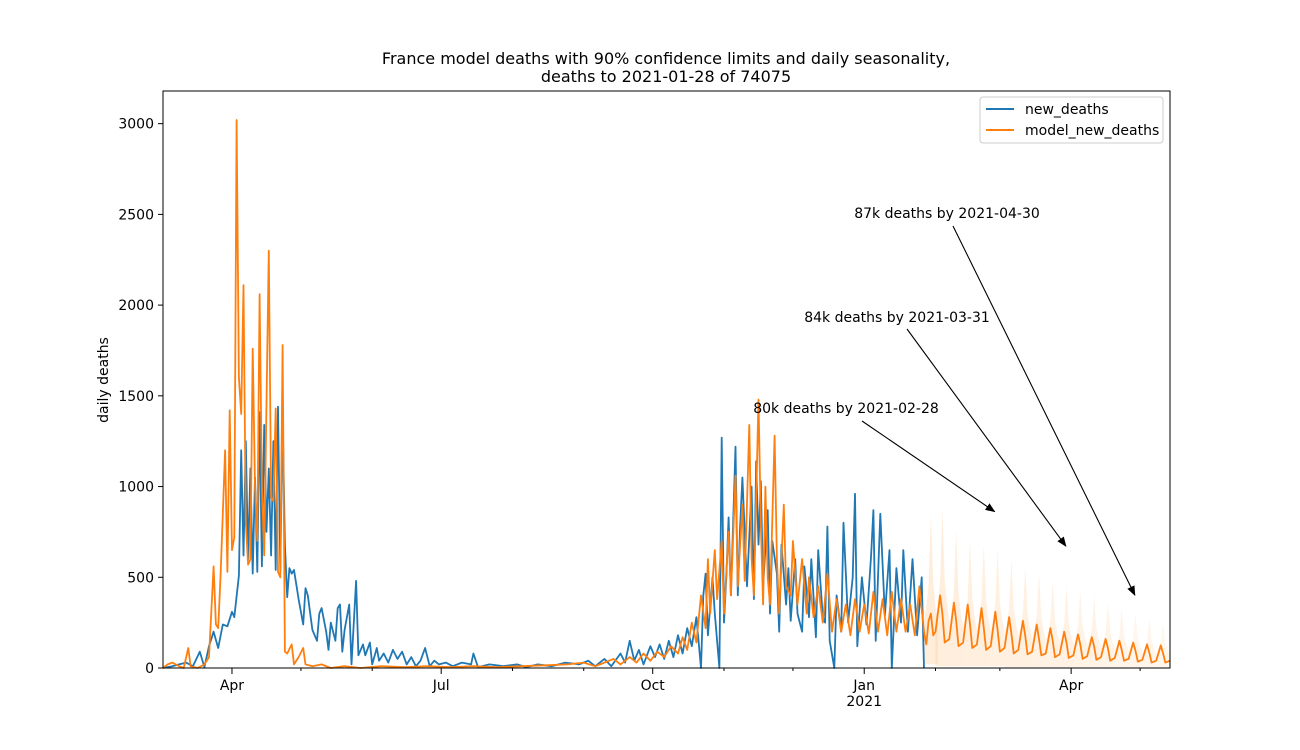  Describe the element at coordinates (653, 686) in the screenshot. I see `x-tick-label: Oct` at that location.